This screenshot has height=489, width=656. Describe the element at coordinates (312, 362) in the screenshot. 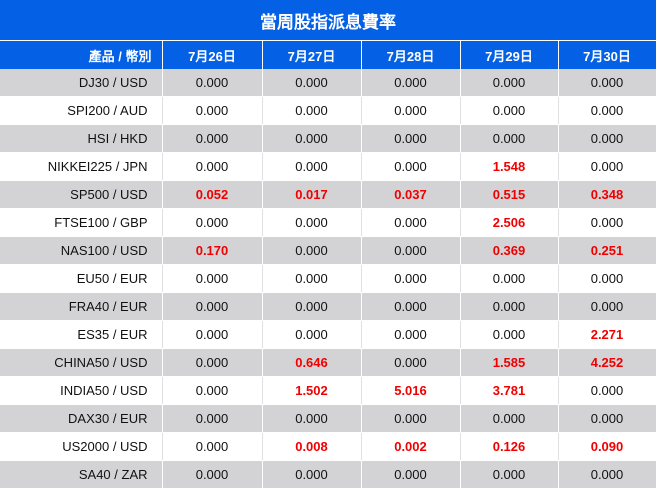

I see `rate-cell: 0.646` at that location.